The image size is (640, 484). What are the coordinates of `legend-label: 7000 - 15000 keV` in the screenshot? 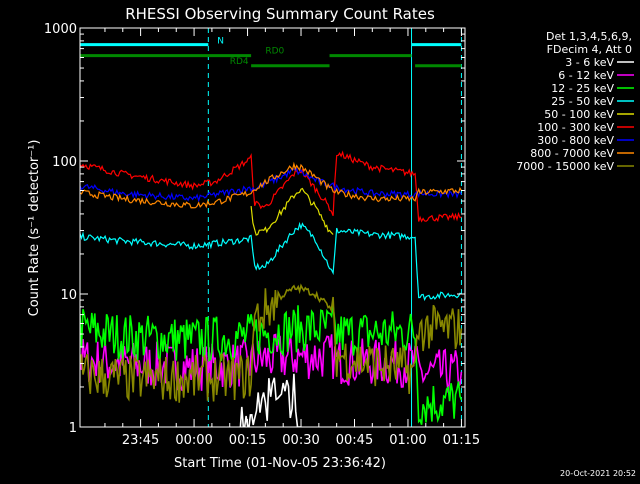 It's located at (565, 166).